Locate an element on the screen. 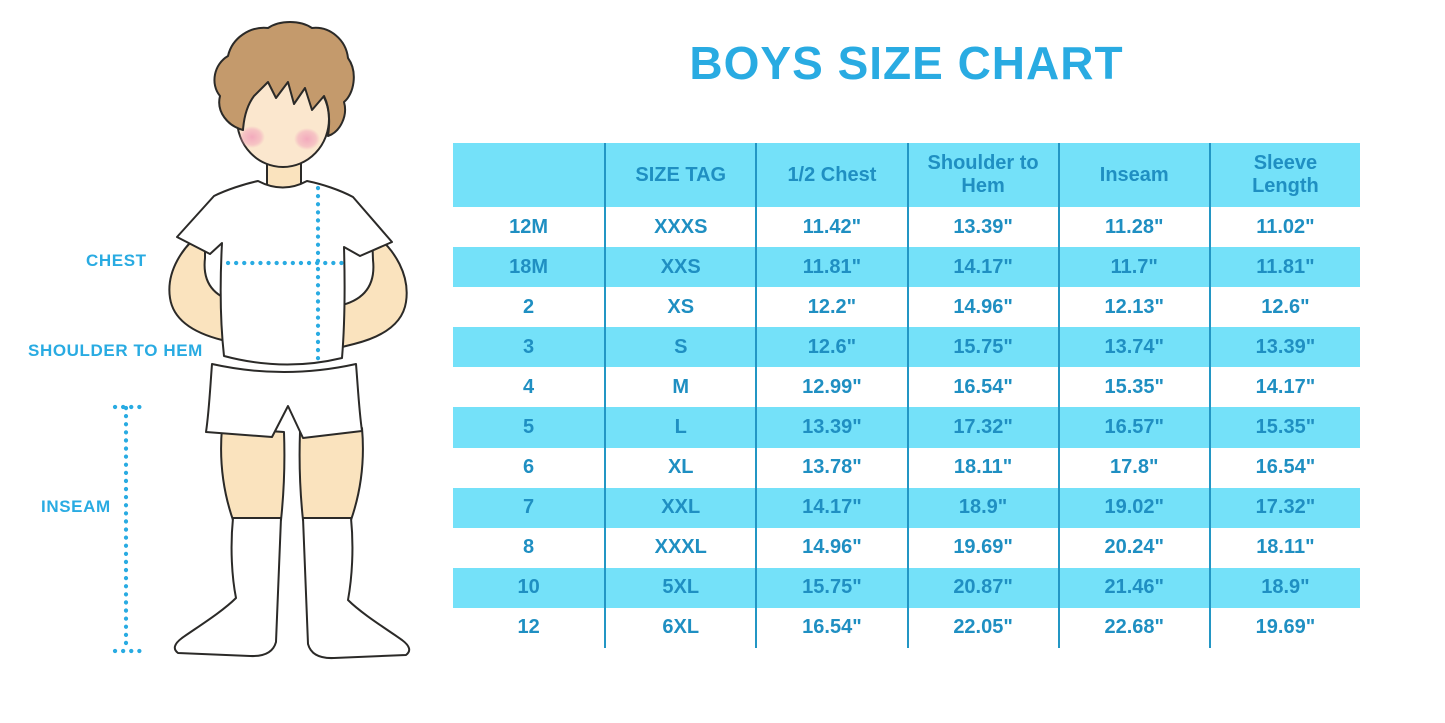 Image resolution: width=1445 pixels, height=723 pixels. table-cell: 19.02" is located at coordinates (1133, 507).